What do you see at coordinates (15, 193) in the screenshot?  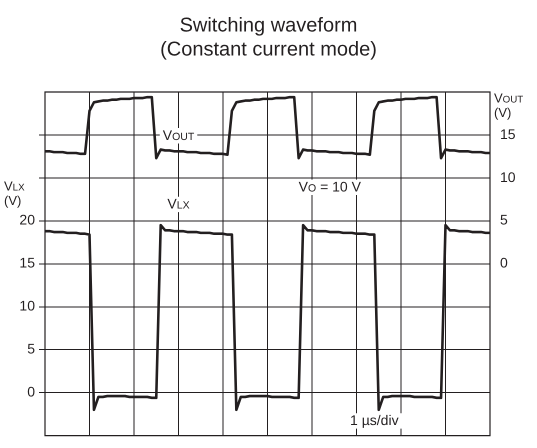 I see `y-axis-title: VLX (V)` at bounding box center [15, 193].